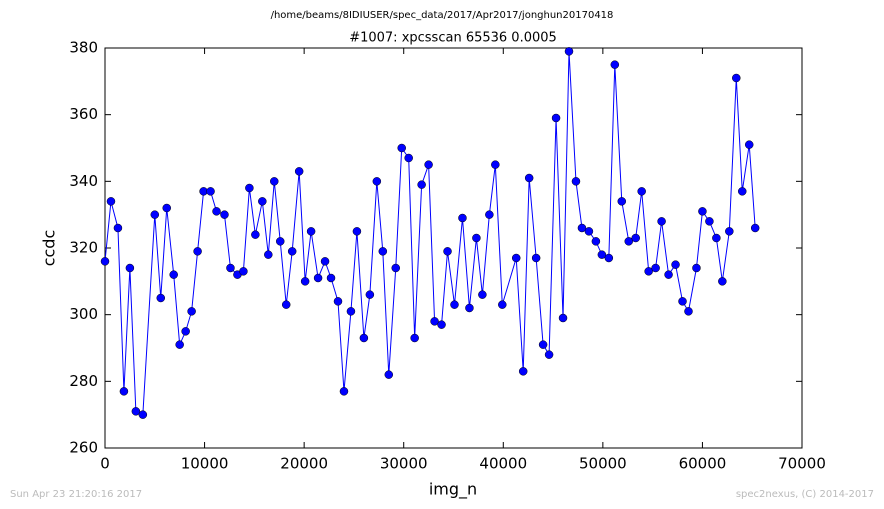 This screenshot has width=884, height=509. I want to click on x-tick-label: 70000, so click(802, 464).